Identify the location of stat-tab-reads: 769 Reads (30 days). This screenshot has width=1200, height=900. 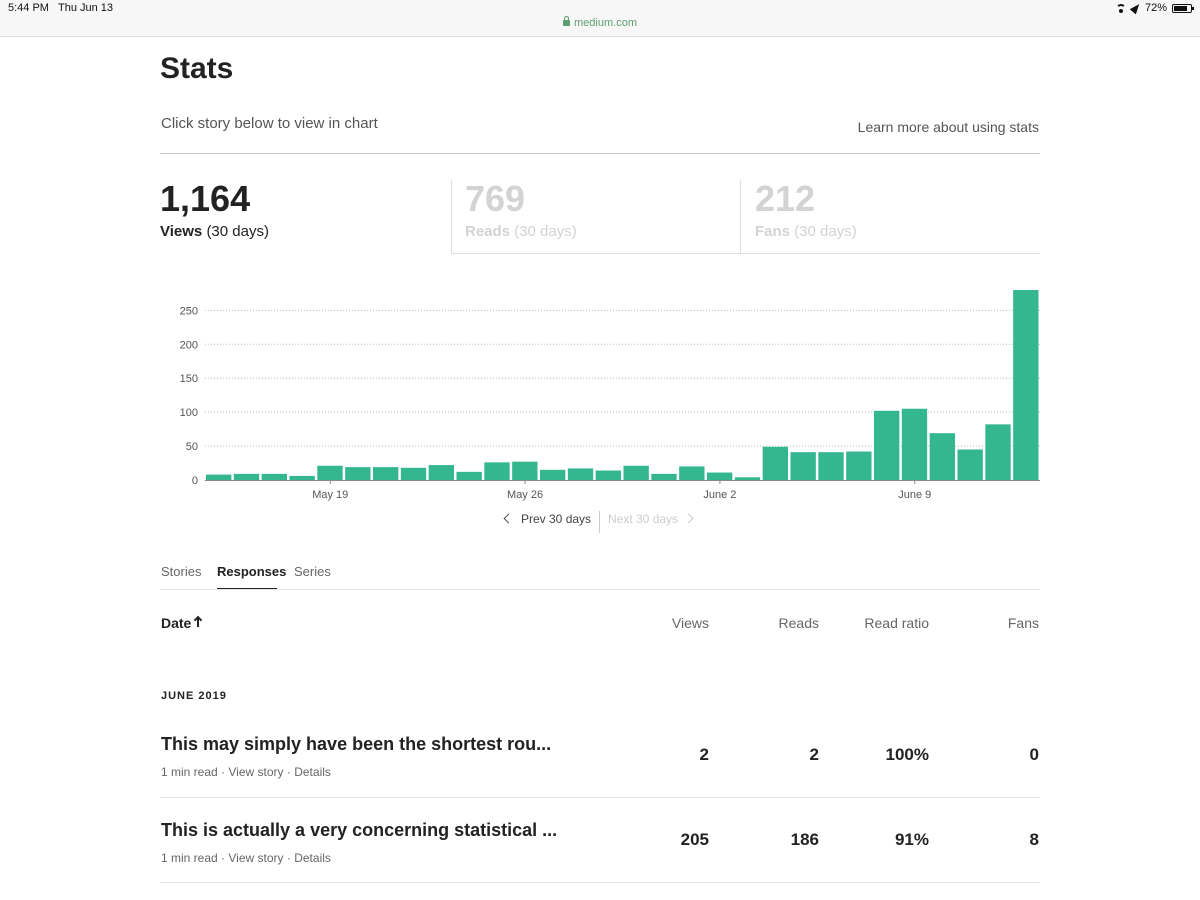
(521, 209).